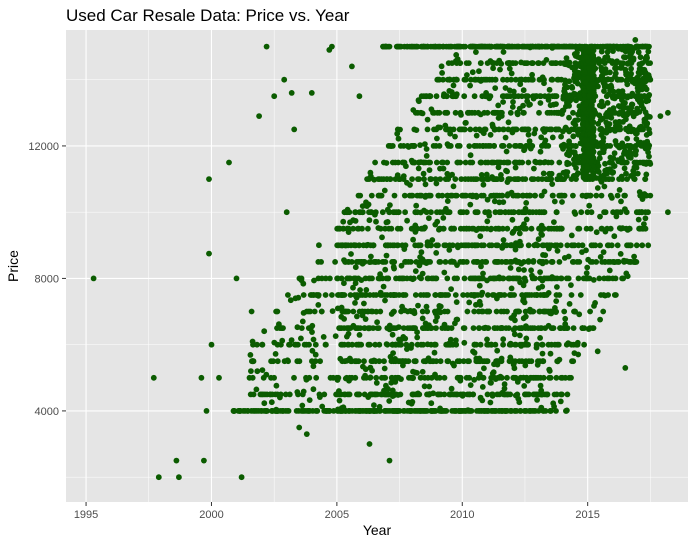  Describe the element at coordinates (462, 515) in the screenshot. I see `x-tick-label: 2010` at that location.